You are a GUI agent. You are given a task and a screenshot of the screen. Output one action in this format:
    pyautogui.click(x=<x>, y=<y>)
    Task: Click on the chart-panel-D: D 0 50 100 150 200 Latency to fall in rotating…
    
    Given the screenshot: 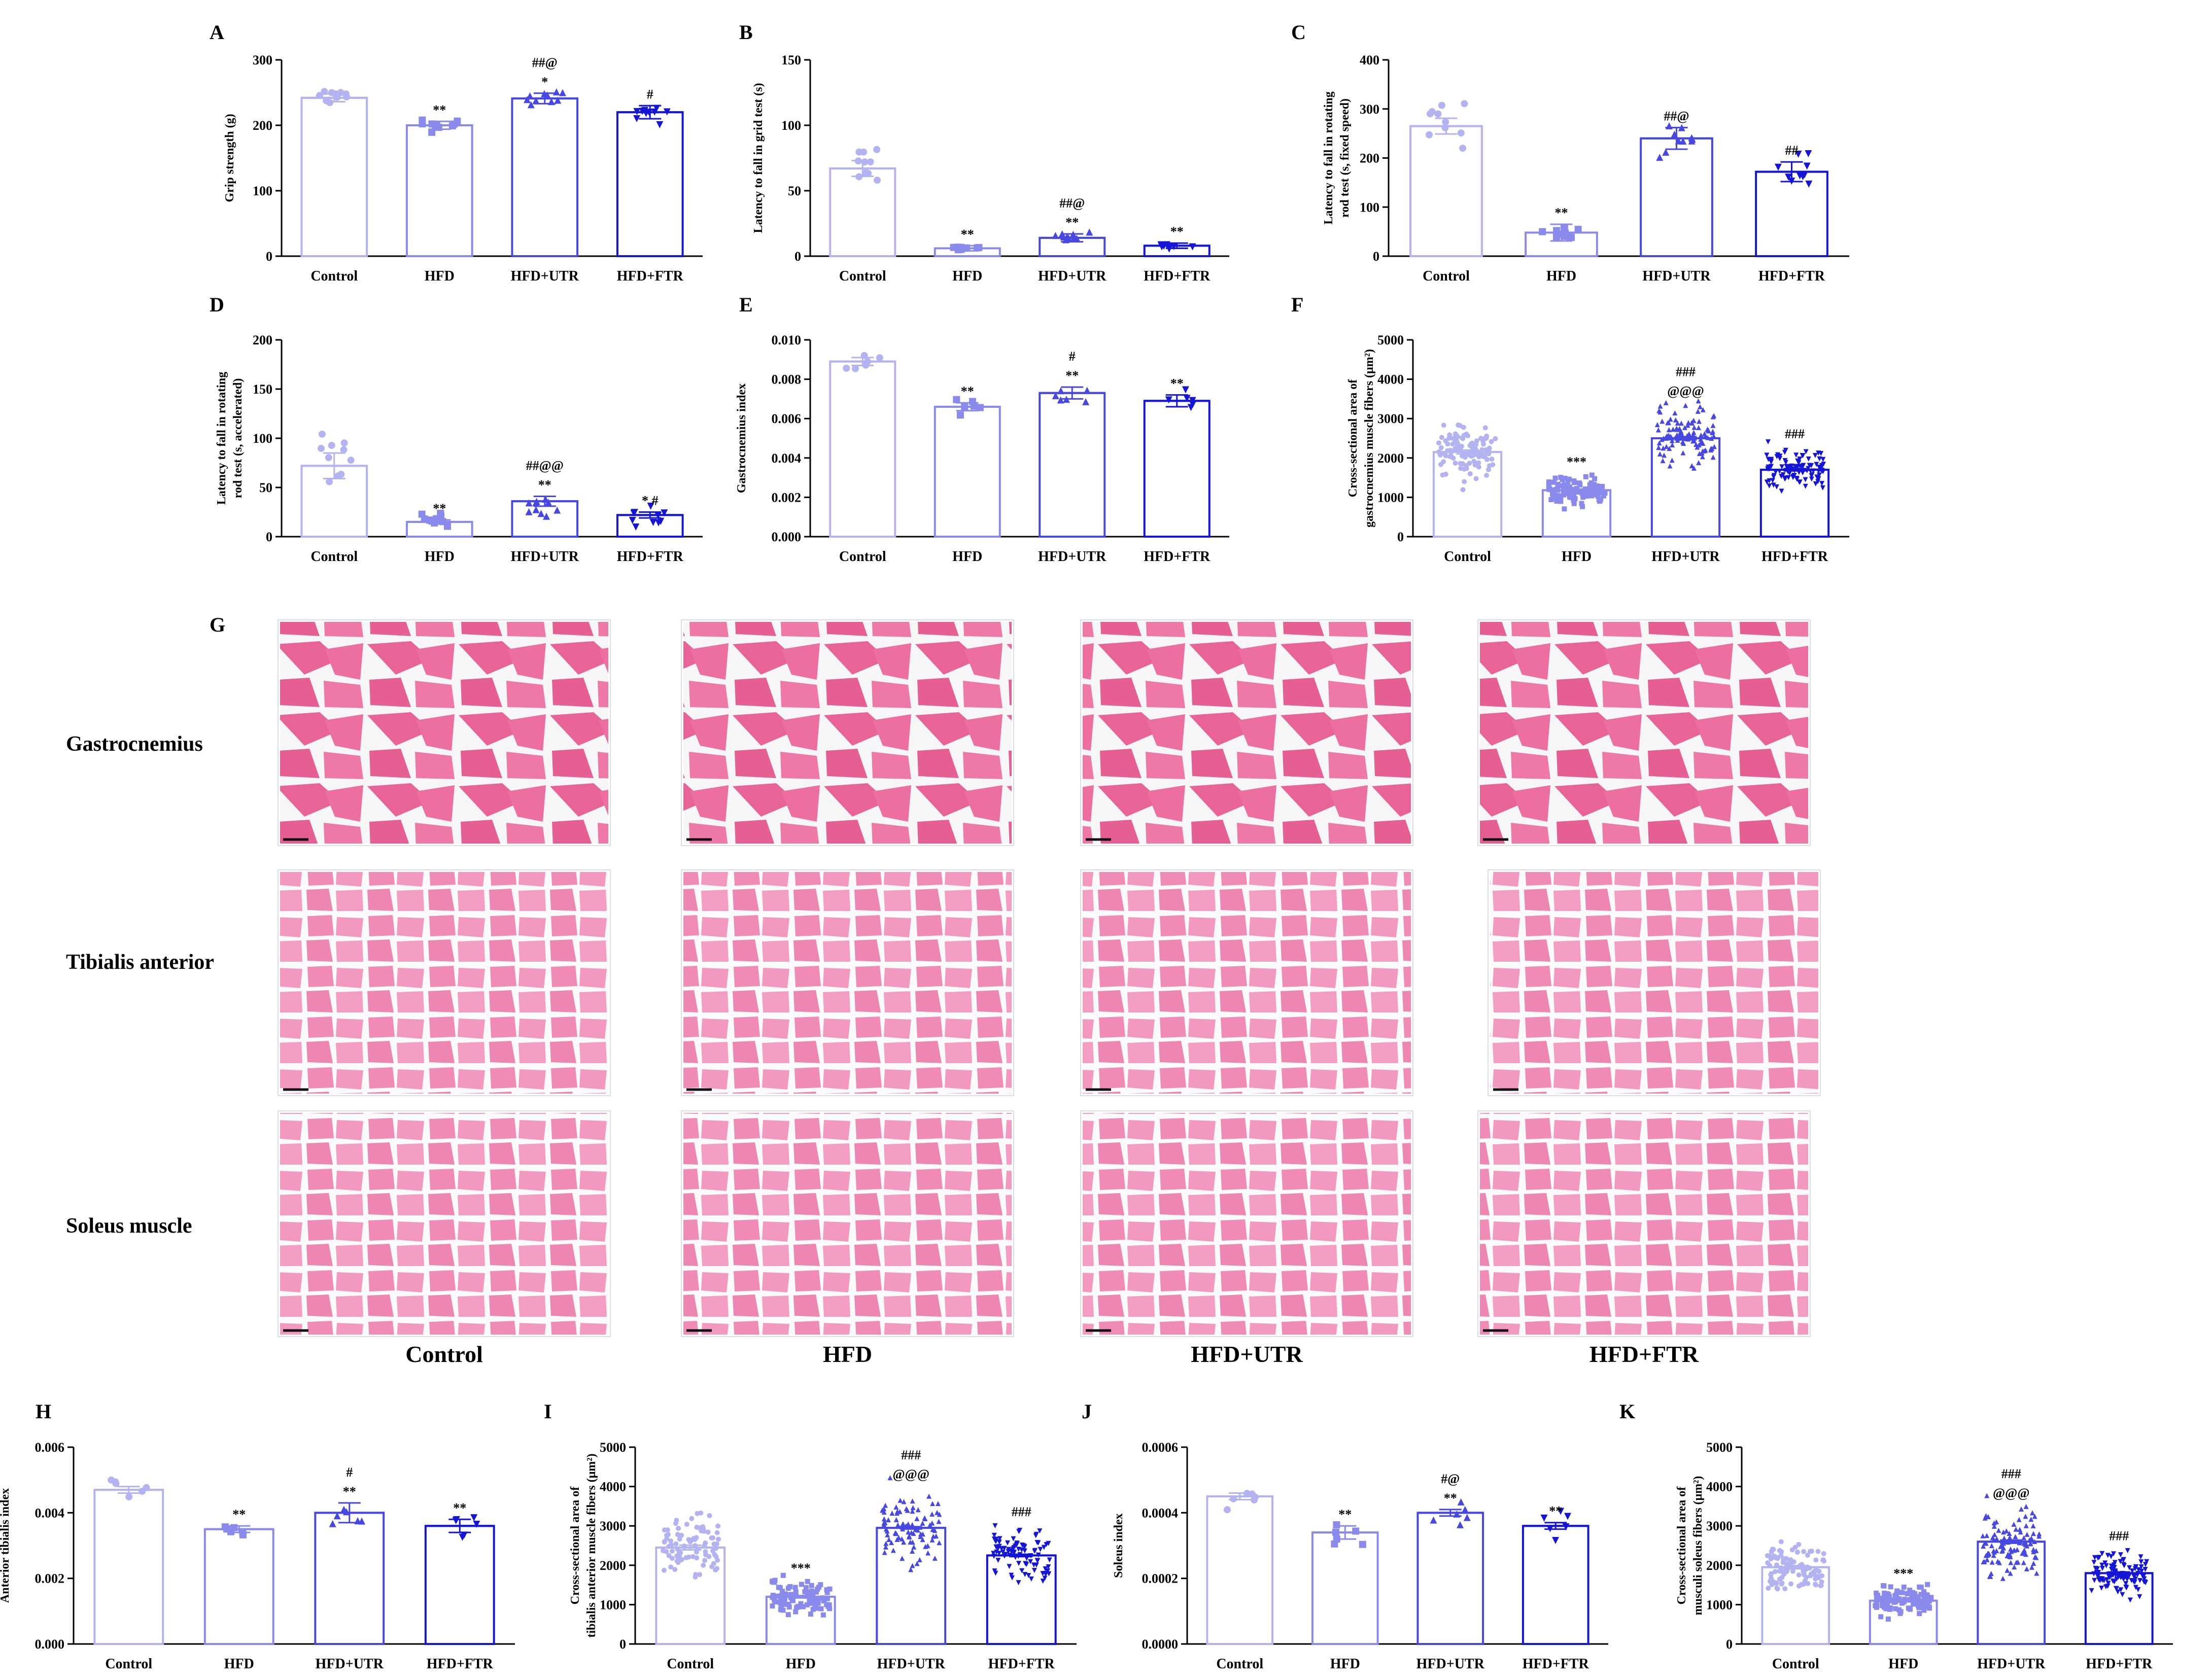 What is the action you would take?
    pyautogui.click(x=456, y=429)
    